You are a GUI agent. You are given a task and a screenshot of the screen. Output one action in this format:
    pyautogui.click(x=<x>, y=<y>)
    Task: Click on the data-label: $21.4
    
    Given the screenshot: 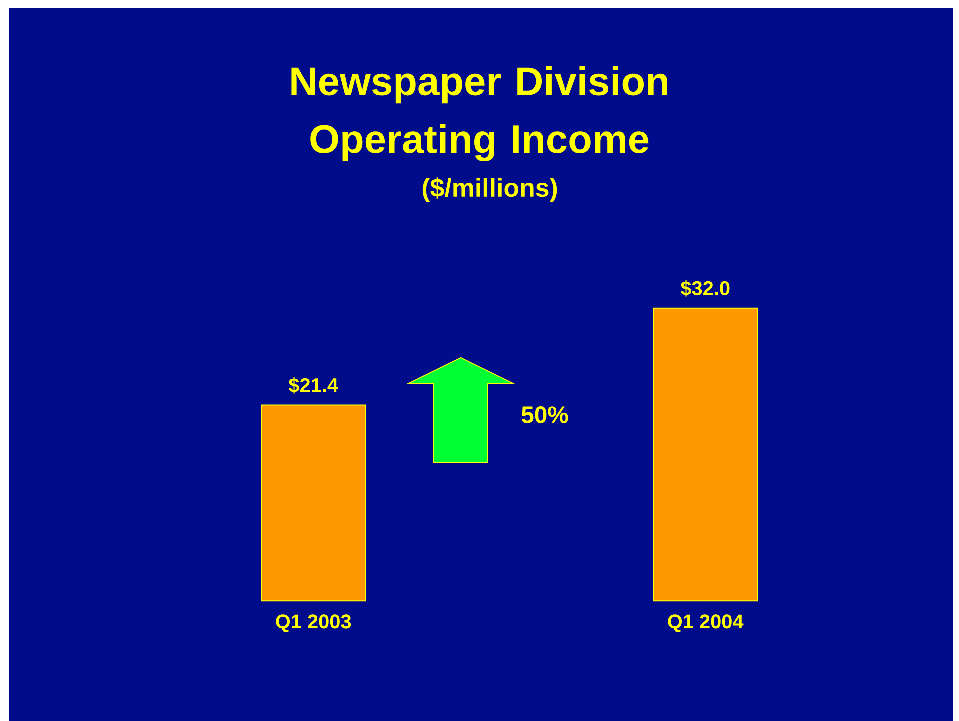 What is the action you would take?
    pyautogui.click(x=313, y=386)
    